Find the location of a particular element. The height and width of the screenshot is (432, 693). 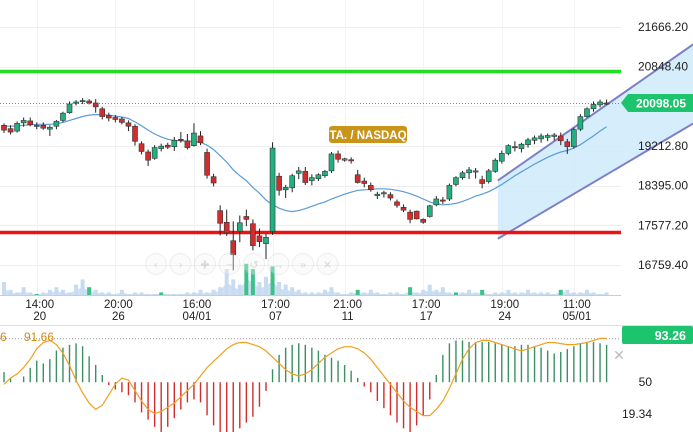

navigation-controls: ‹ › ✚ − ↺ → » ✕ is located at coordinates (242, 264).